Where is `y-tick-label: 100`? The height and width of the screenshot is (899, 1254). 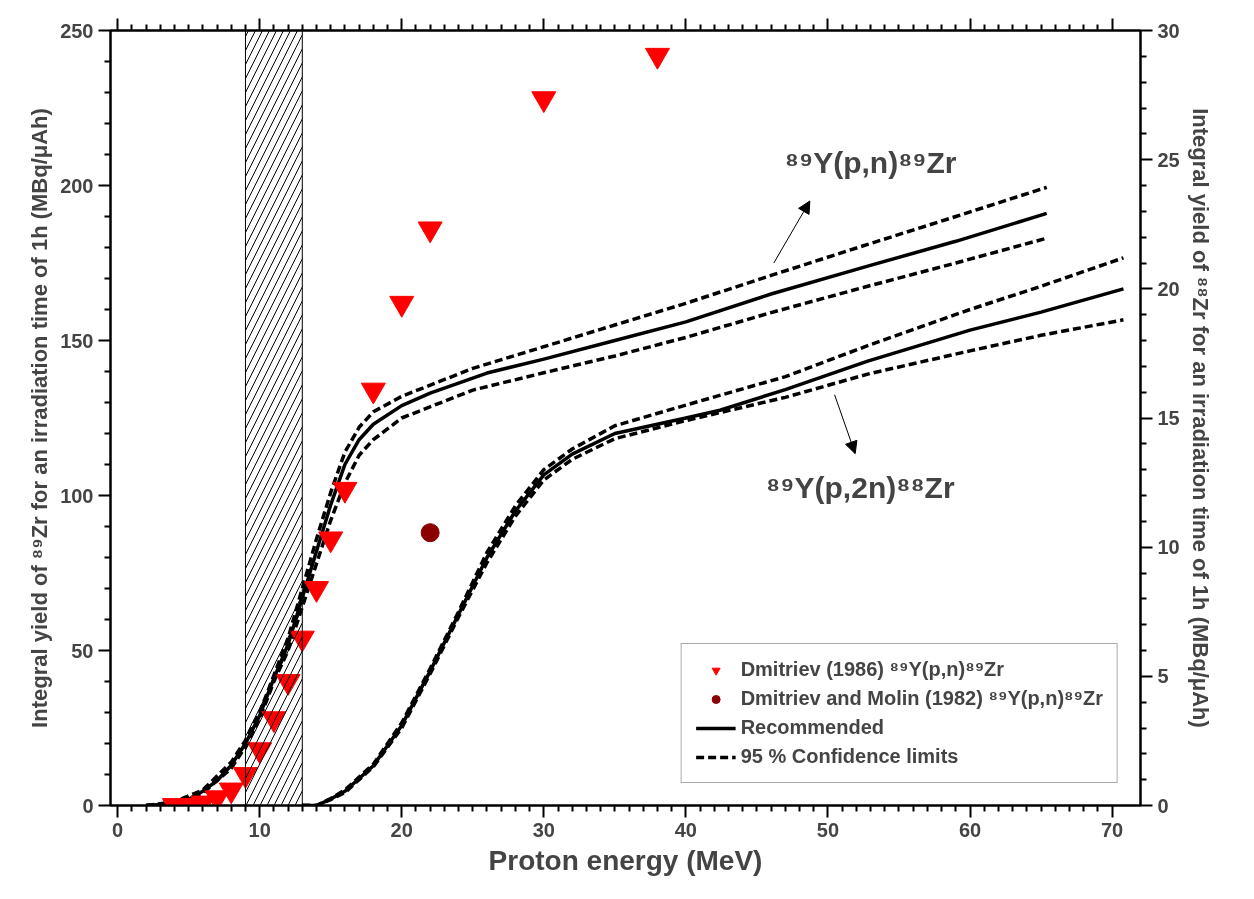 y-tick-label: 100 is located at coordinates (77, 495).